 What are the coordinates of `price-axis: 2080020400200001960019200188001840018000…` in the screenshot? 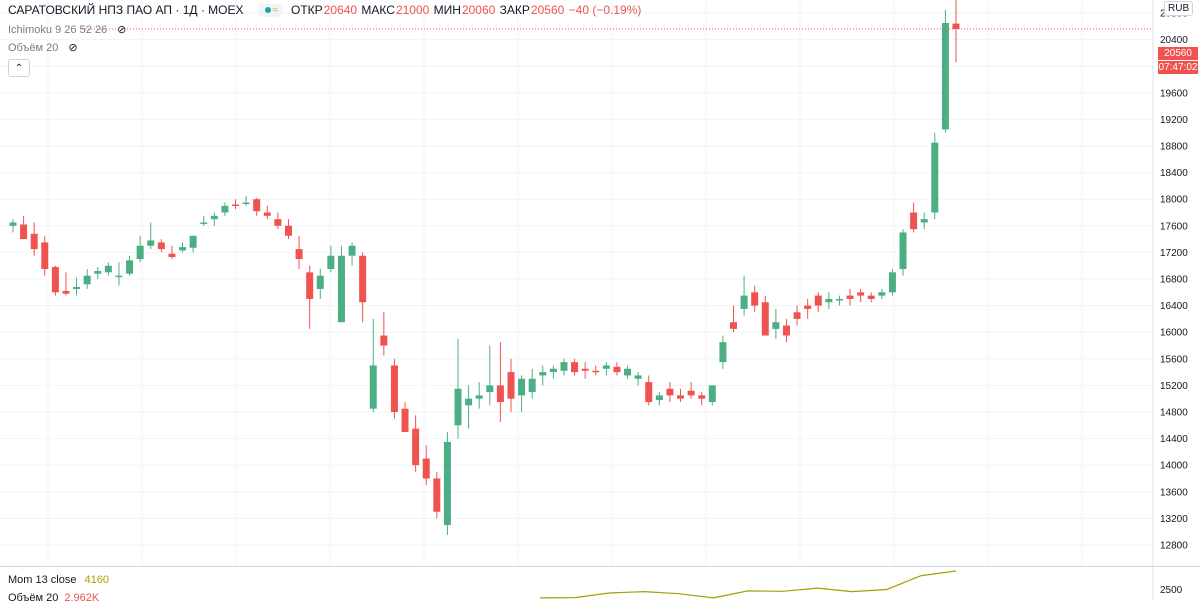 It's located at (1174, 280).